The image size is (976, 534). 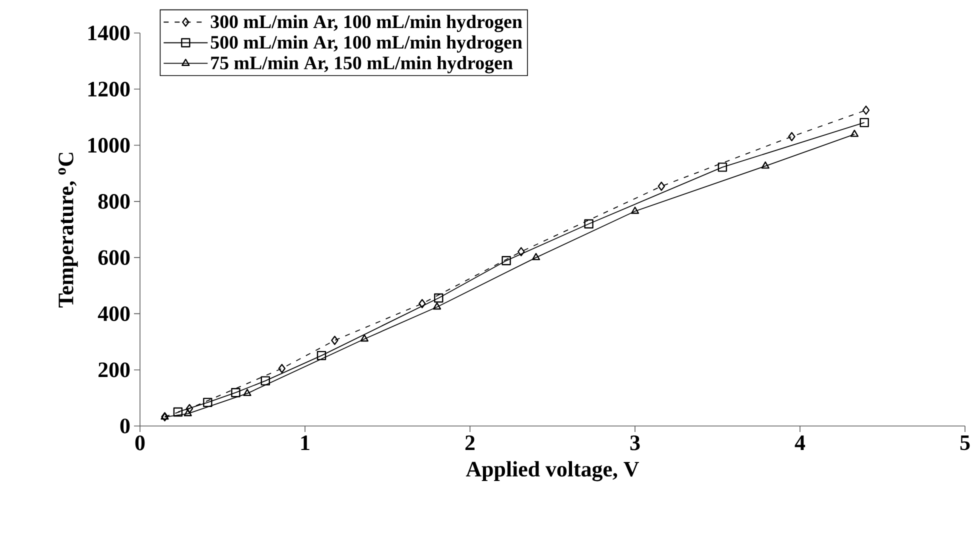 What do you see at coordinates (125, 426) in the screenshot?
I see `y-tick-label: 0` at bounding box center [125, 426].